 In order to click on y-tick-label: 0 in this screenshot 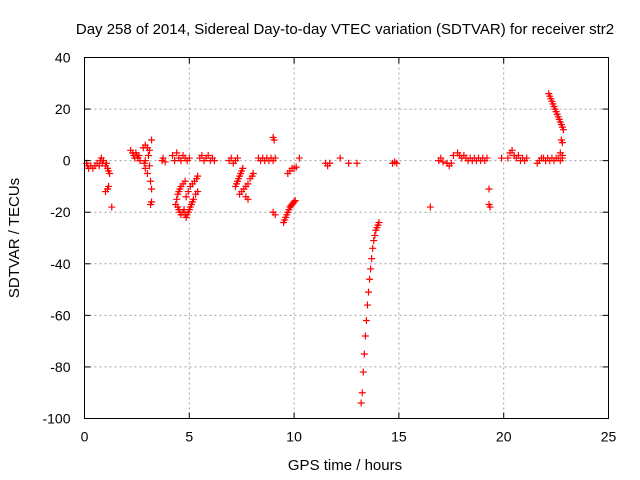, I will do `click(67, 161)`.